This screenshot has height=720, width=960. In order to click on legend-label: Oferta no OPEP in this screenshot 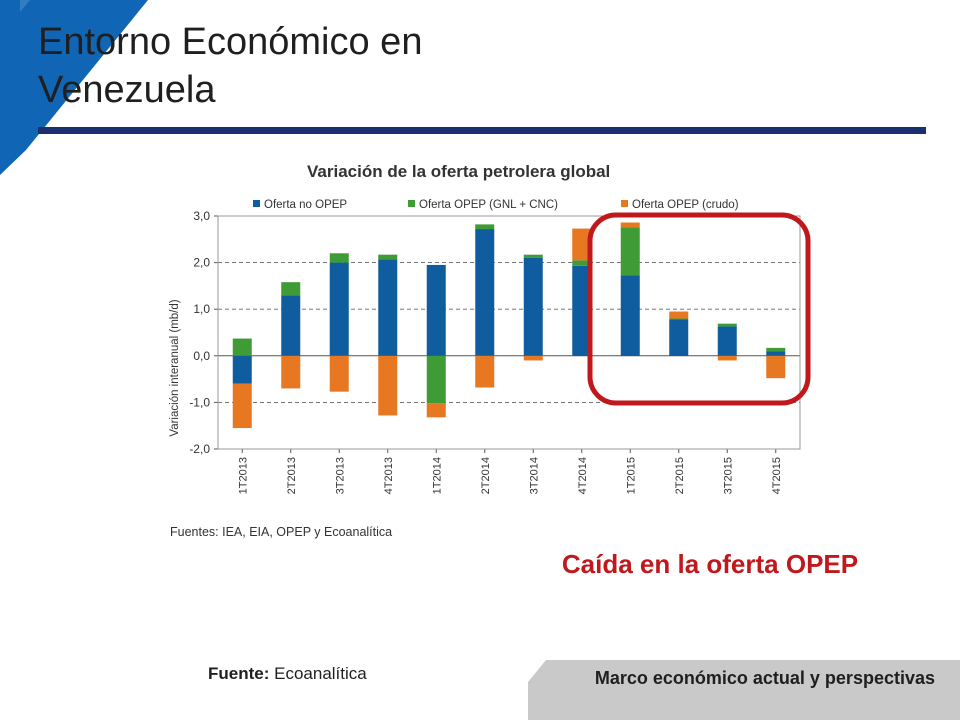, I will do `click(305, 205)`.